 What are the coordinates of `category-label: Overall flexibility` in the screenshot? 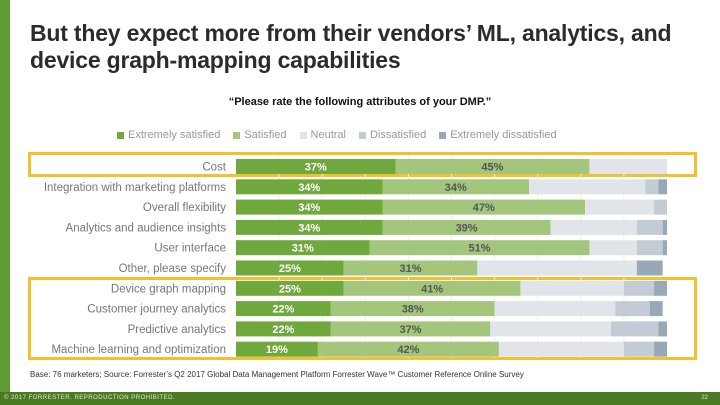 It's located at (184, 208).